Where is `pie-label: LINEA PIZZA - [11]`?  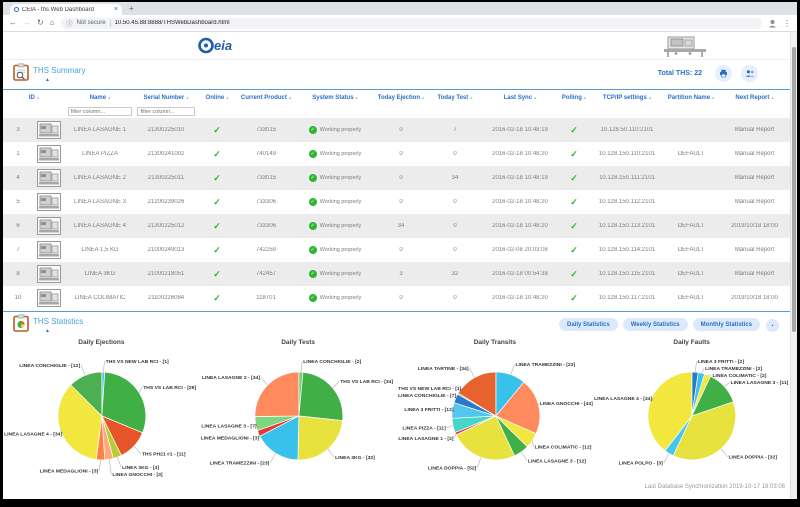 pie-label: LINEA PIZZA - [11] is located at coordinates (424, 429).